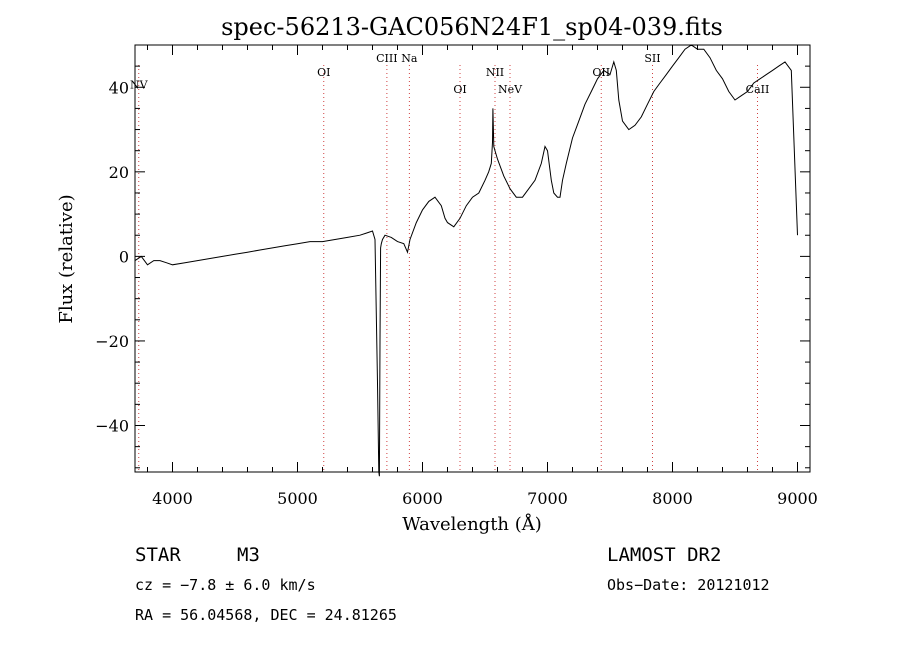  Describe the element at coordinates (248, 555) in the screenshot. I see `object-subclass: M3` at that location.